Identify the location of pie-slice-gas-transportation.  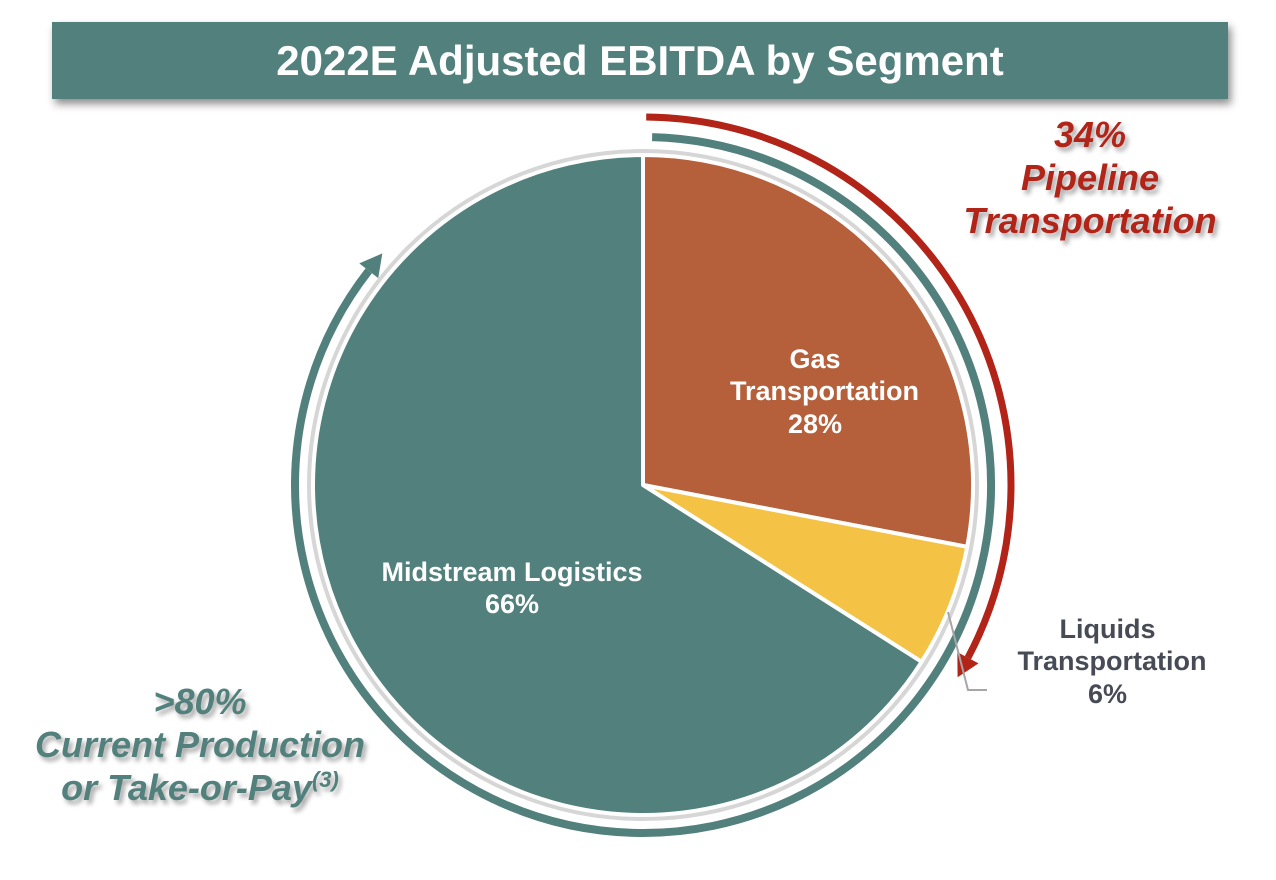
(808, 351).